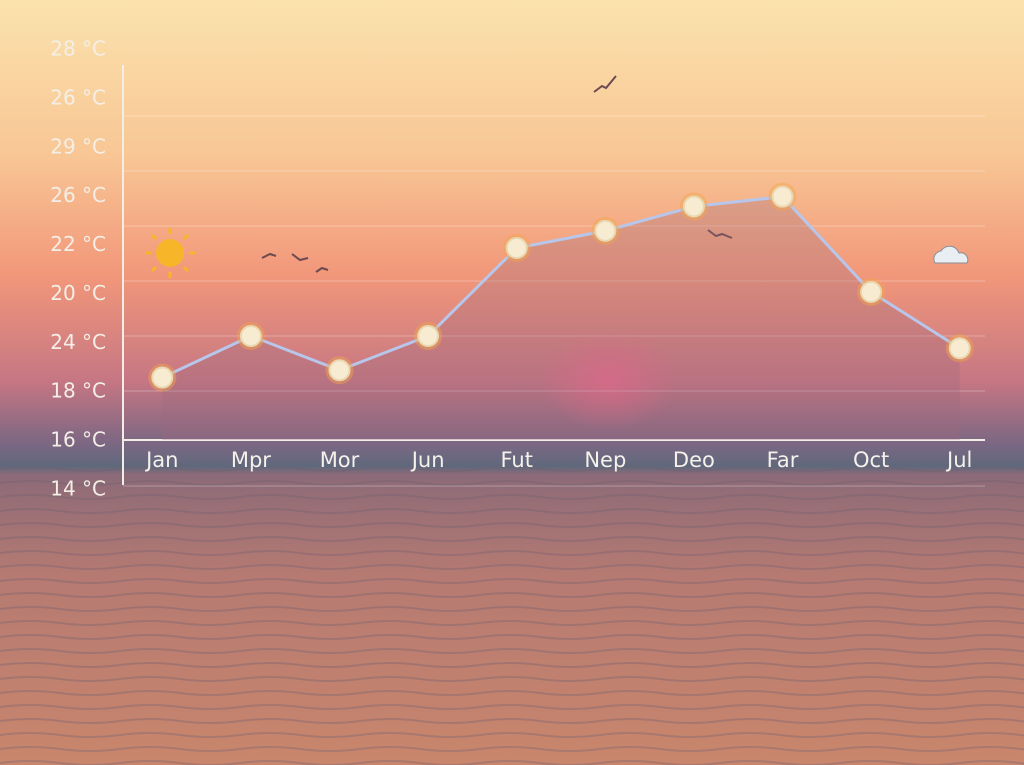 The height and width of the screenshot is (765, 1024). What do you see at coordinates (78, 293) in the screenshot?
I see `y-tick-label: 20 °C` at bounding box center [78, 293].